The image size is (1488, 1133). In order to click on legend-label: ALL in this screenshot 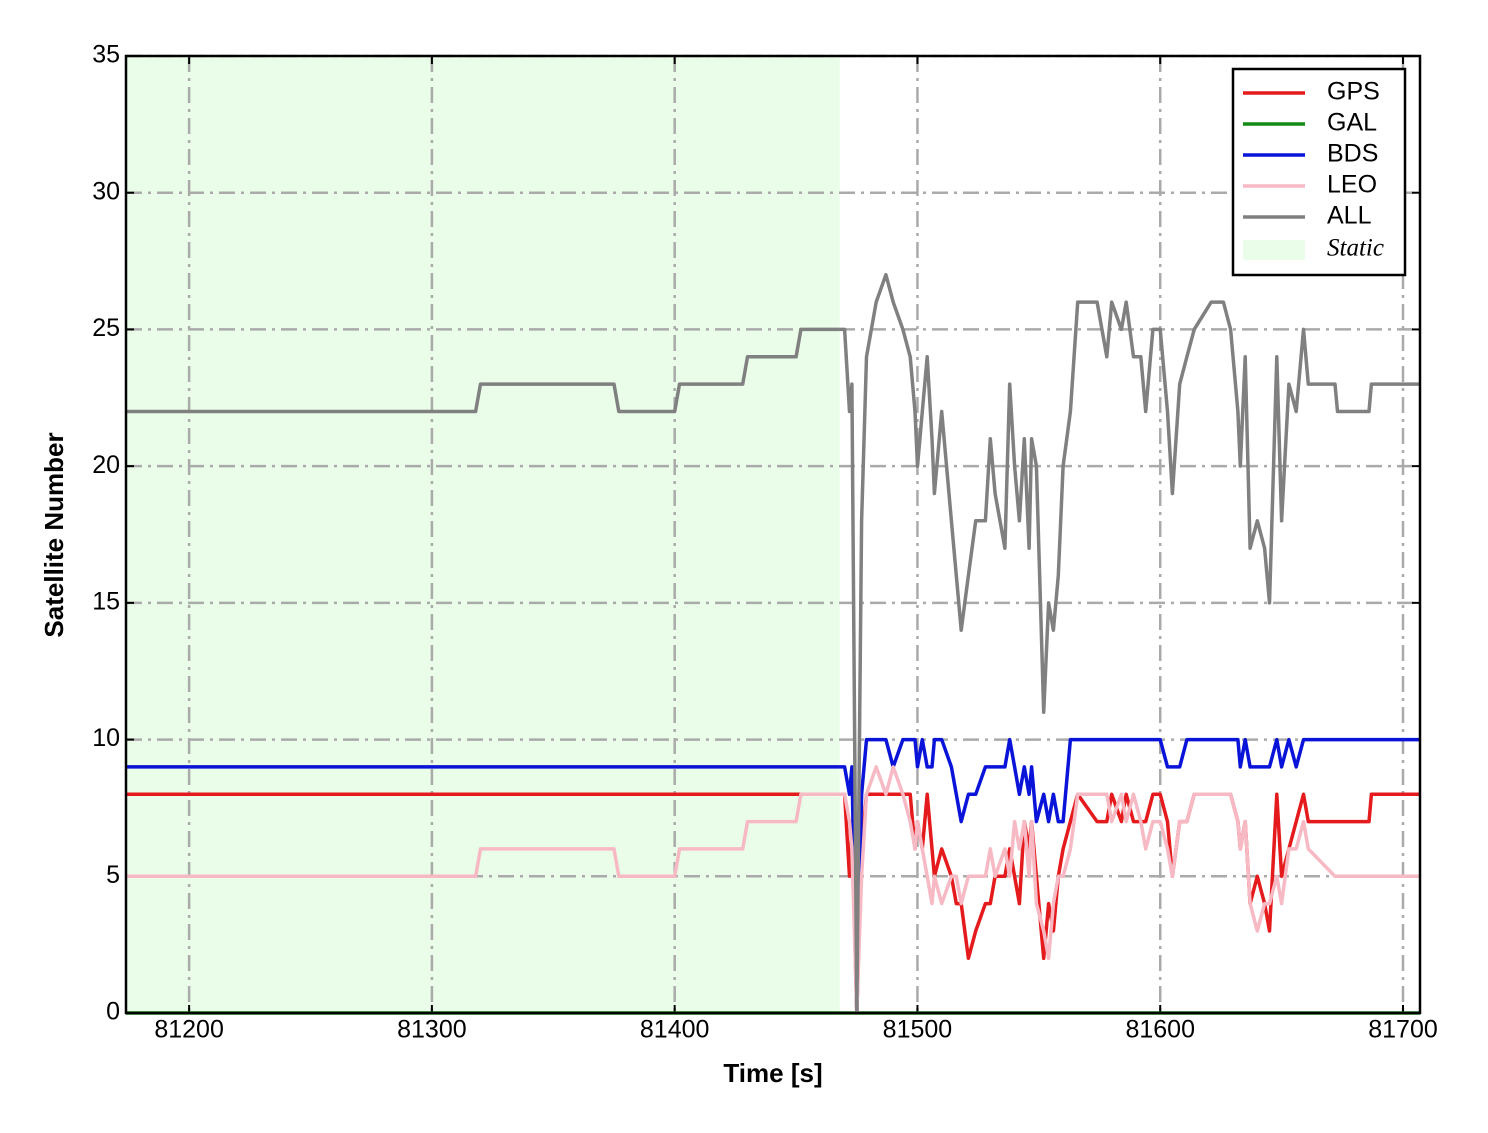, I will do `click(1349, 216)`.